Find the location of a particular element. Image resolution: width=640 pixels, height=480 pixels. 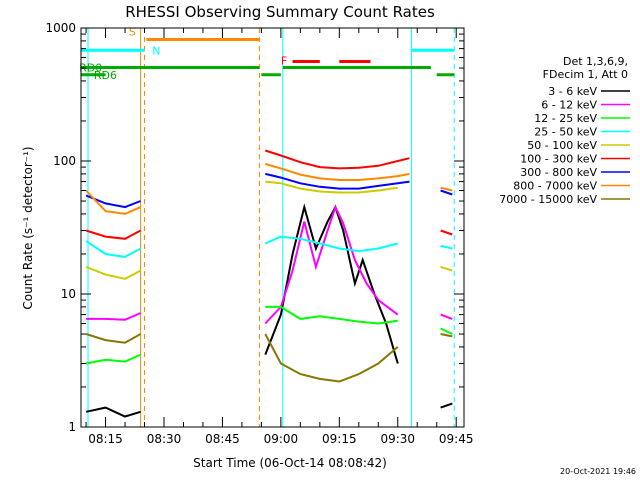

y-tick-label: 10 is located at coordinates (68, 294).